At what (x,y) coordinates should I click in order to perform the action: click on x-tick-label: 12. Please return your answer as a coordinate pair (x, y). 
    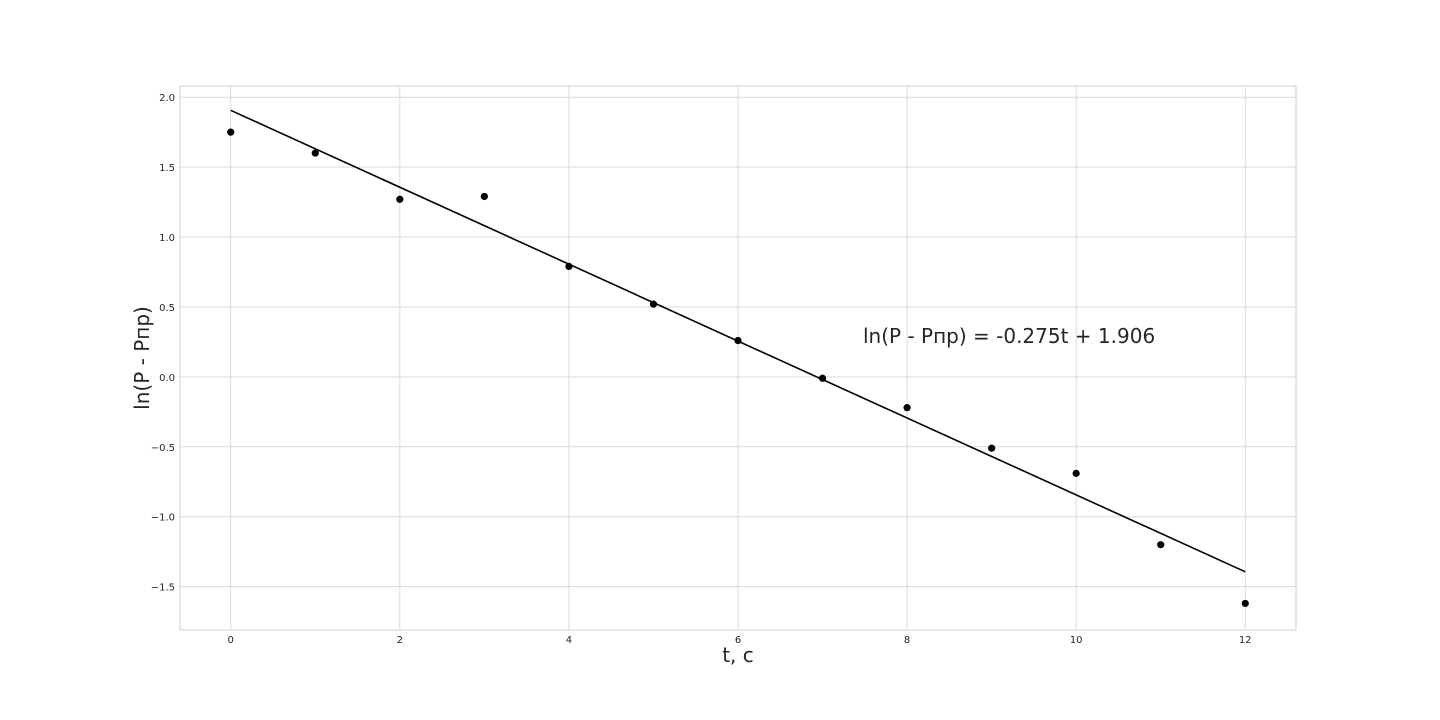
    Looking at the image, I should click on (1245, 640).